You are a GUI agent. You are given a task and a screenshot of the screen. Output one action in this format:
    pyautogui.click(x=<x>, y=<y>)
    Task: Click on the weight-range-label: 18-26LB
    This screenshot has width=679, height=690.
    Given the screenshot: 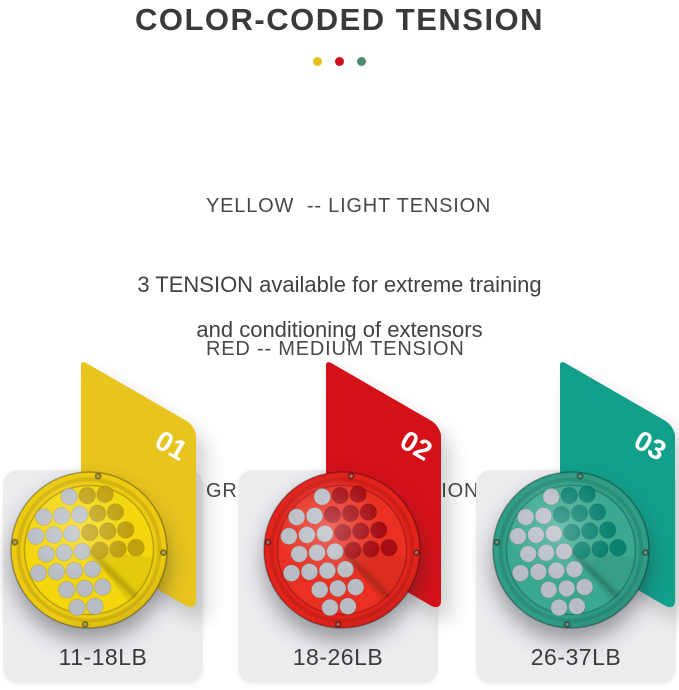 What is the action you would take?
    pyautogui.click(x=338, y=657)
    